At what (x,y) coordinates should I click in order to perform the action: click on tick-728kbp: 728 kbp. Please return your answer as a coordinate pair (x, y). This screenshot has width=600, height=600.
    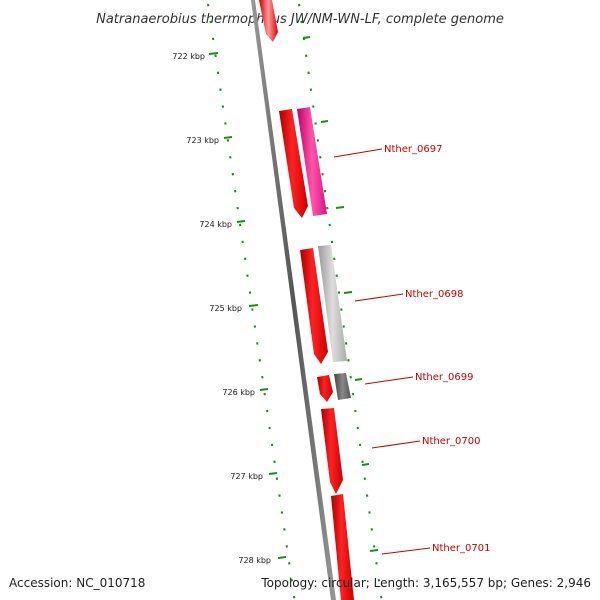
    Looking at the image, I should click on (262, 560).